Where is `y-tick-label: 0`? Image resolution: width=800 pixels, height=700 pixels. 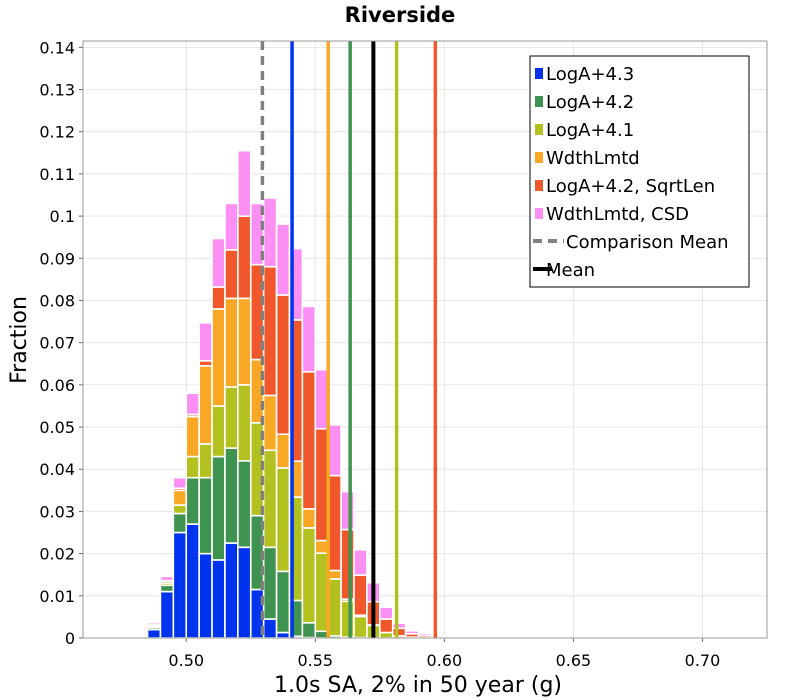 y-tick-label: 0 is located at coordinates (70, 638).